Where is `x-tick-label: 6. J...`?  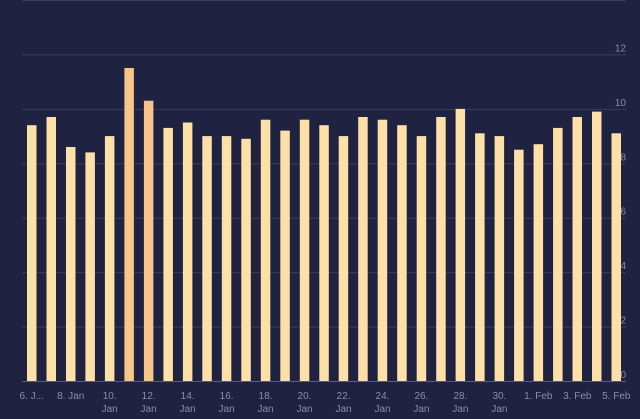
x-tick-label: 6. J... is located at coordinates (31, 396).